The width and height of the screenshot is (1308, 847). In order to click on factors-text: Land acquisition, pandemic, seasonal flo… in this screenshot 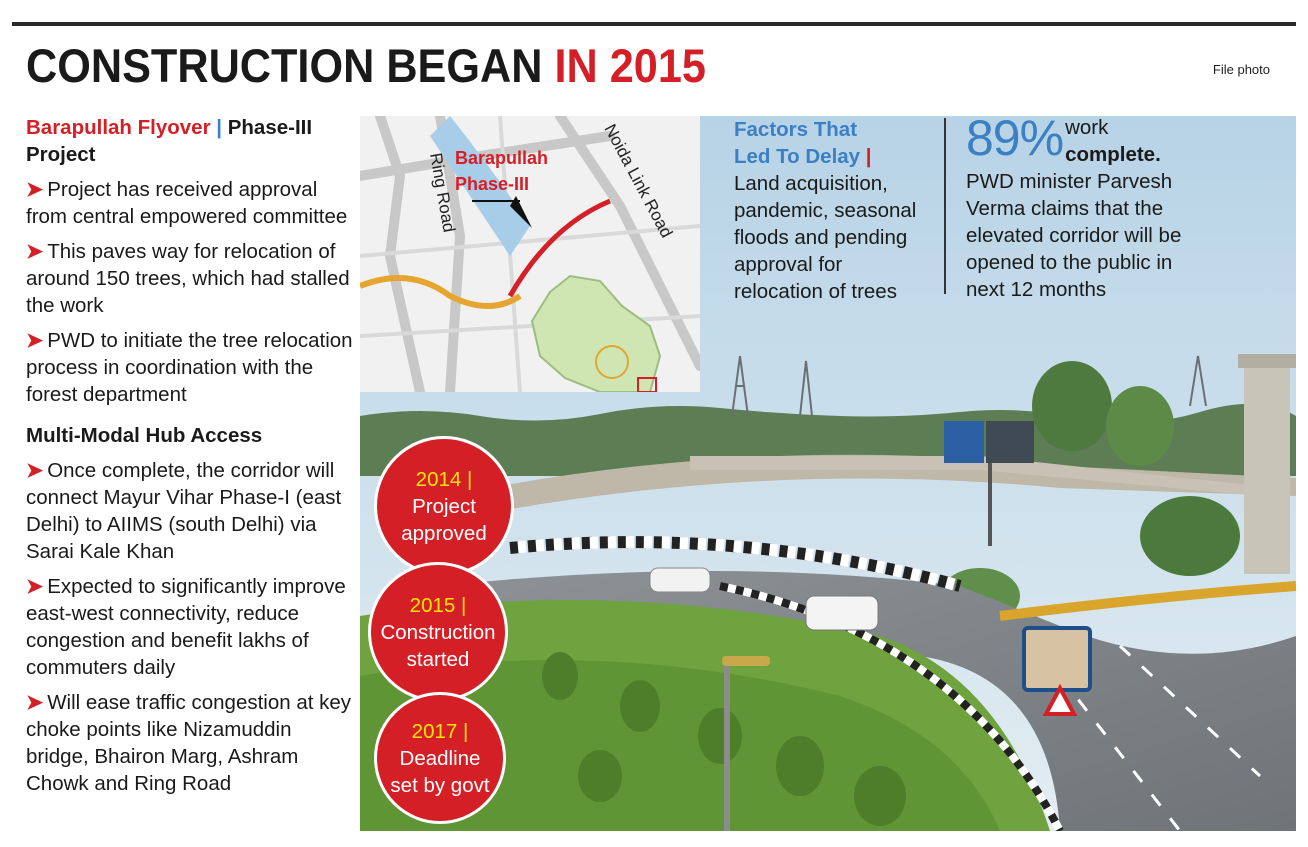, I will do `click(825, 237)`.